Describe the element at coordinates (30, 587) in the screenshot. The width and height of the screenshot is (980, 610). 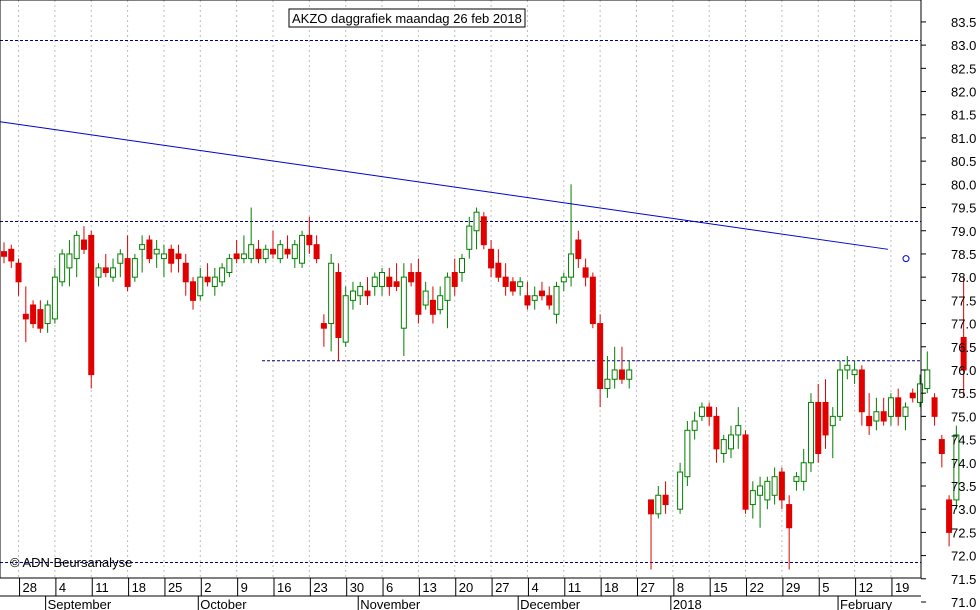
I see `date-tick-label: 28` at that location.